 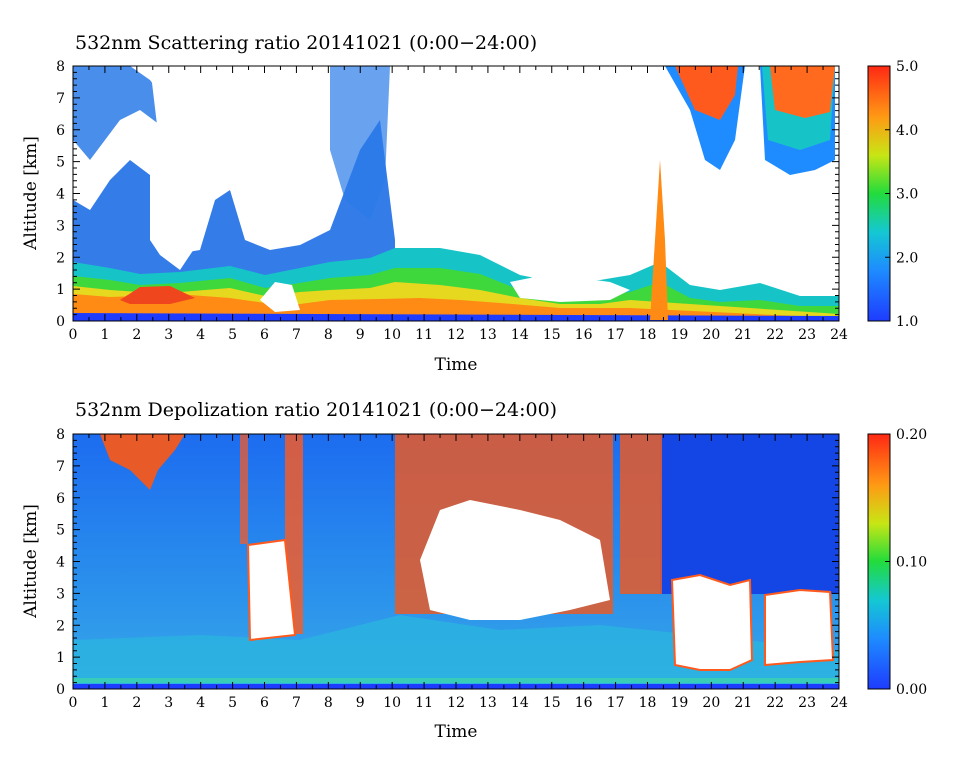 I want to click on colorbar-tick-label: 0.10, so click(x=911, y=563).